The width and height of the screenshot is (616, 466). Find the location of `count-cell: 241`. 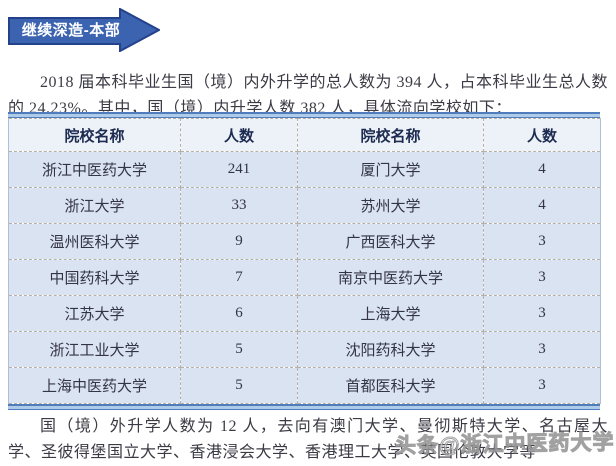

count-cell: 241 is located at coordinates (239, 169).